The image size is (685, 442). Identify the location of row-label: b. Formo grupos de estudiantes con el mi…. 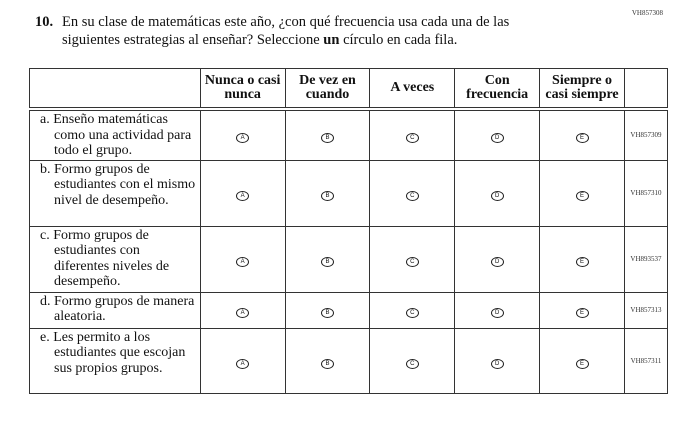
(115, 193).